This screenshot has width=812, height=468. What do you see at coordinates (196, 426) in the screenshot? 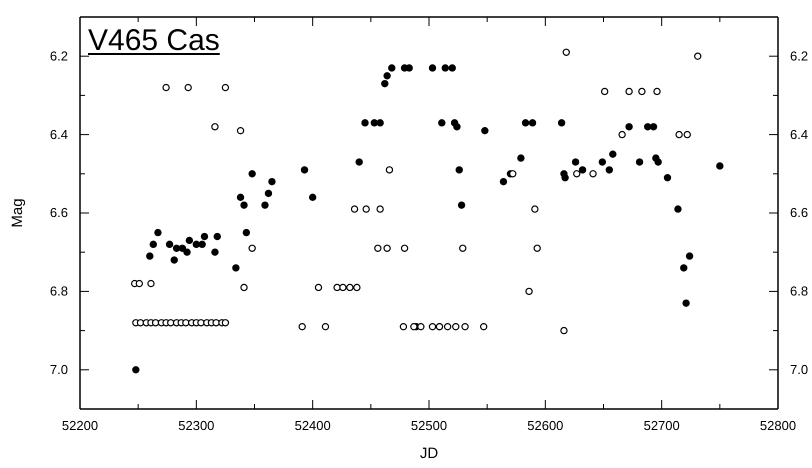
I see `x-tick-label: 52300` at bounding box center [196, 426].